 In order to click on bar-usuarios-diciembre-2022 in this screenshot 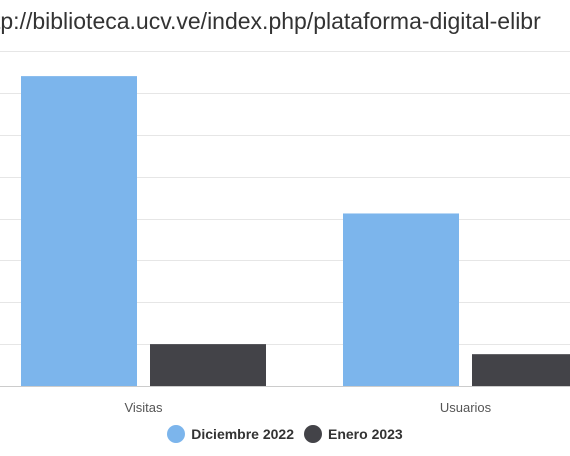, I will do `click(401, 299)`.